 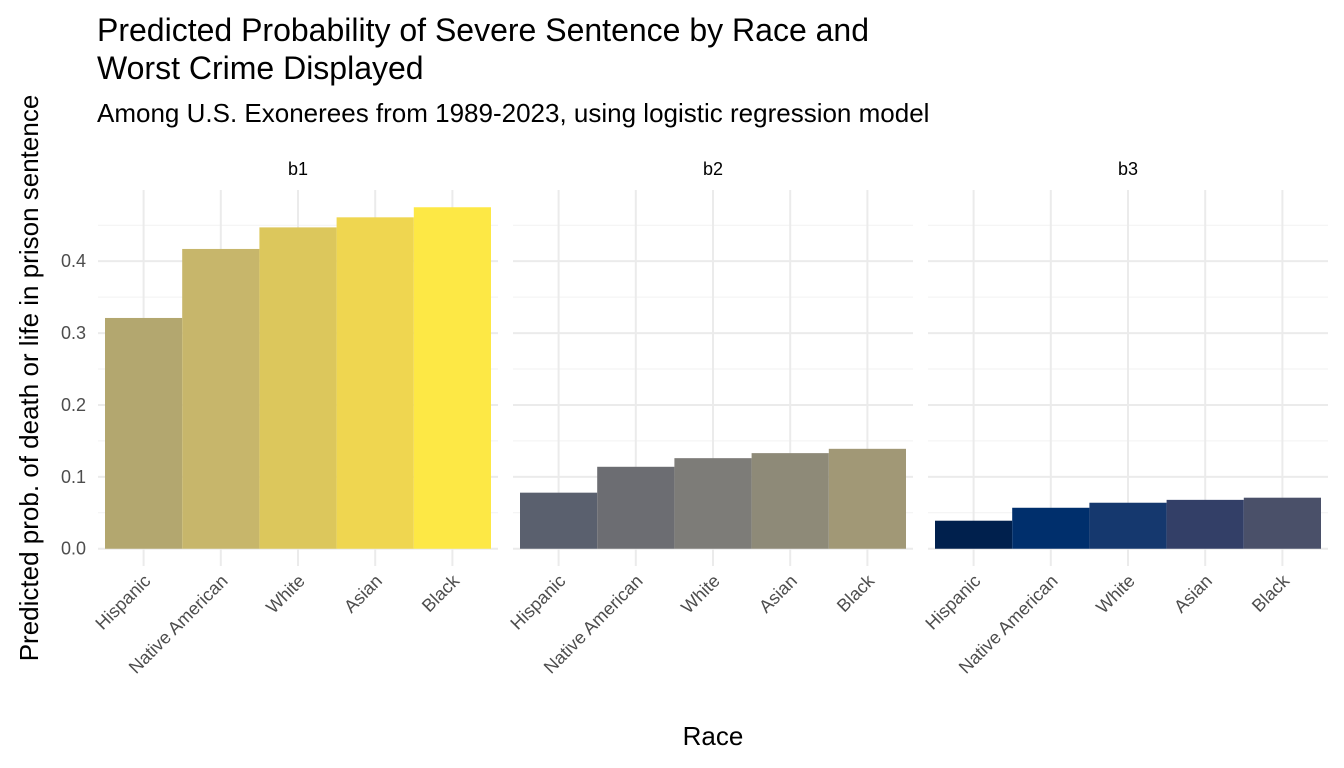 I want to click on y-tick-label: 0.3, so click(x=73, y=333).